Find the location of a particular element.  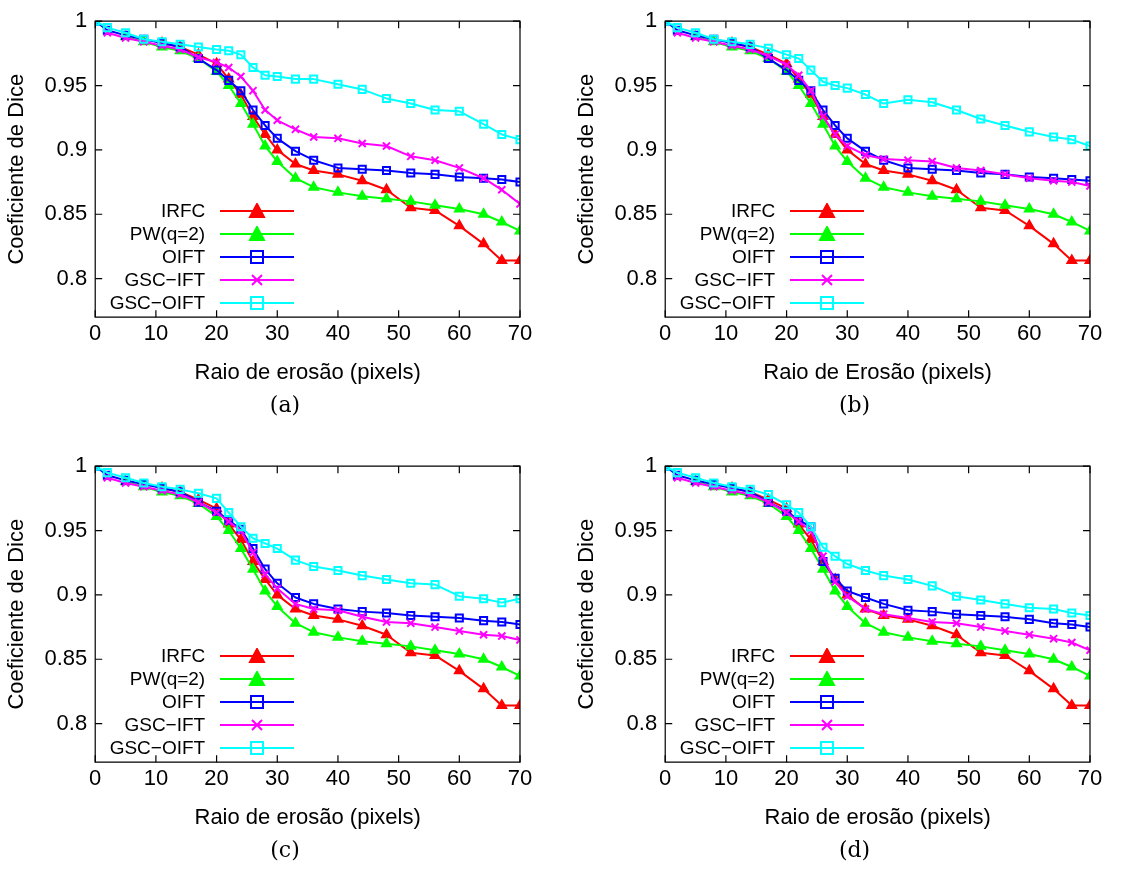

text: (d) is located at coordinates (854, 849).